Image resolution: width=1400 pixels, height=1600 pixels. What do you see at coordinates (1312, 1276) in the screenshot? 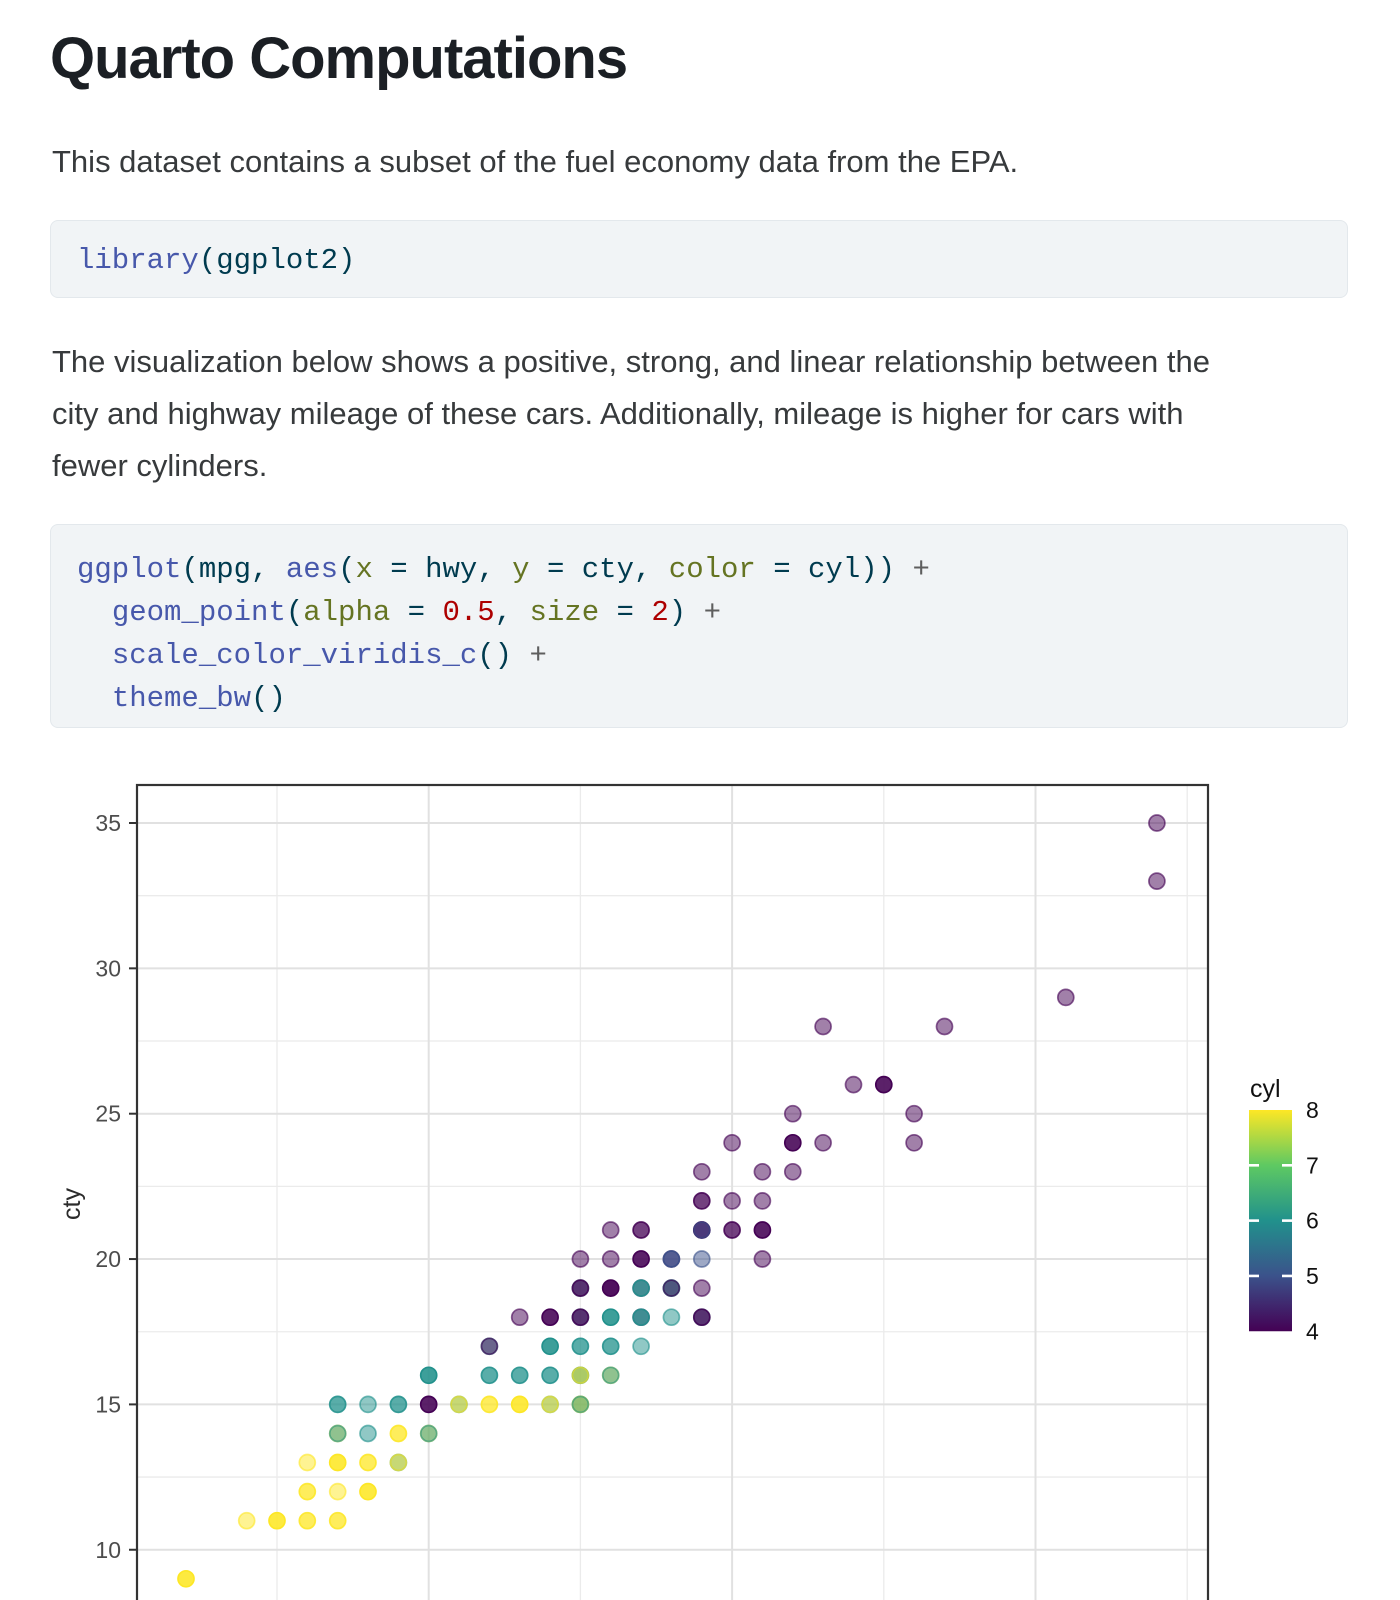
I see `legend-tick-label: 5` at bounding box center [1312, 1276].